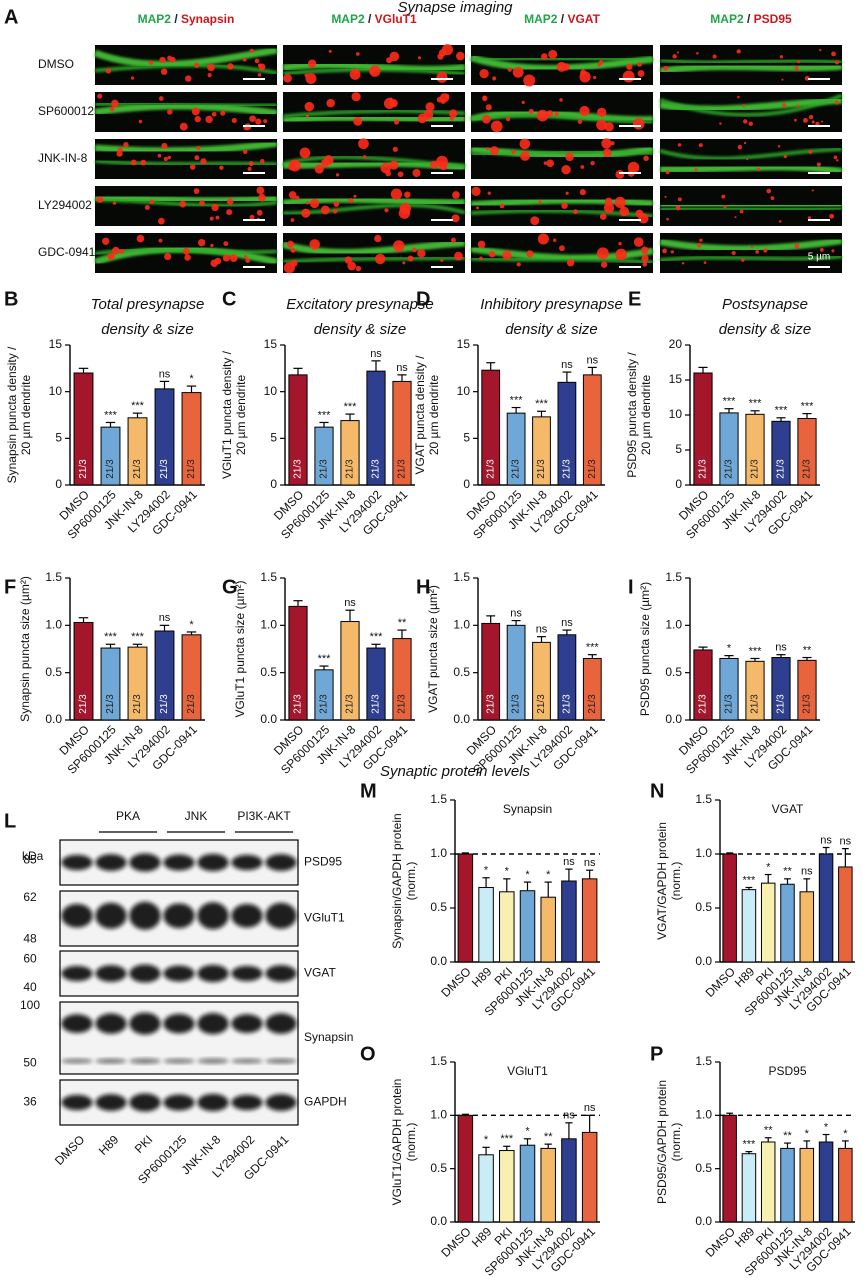 This screenshot has width=863, height=1285. I want to click on x-tick-label: H89, so click(482, 977).